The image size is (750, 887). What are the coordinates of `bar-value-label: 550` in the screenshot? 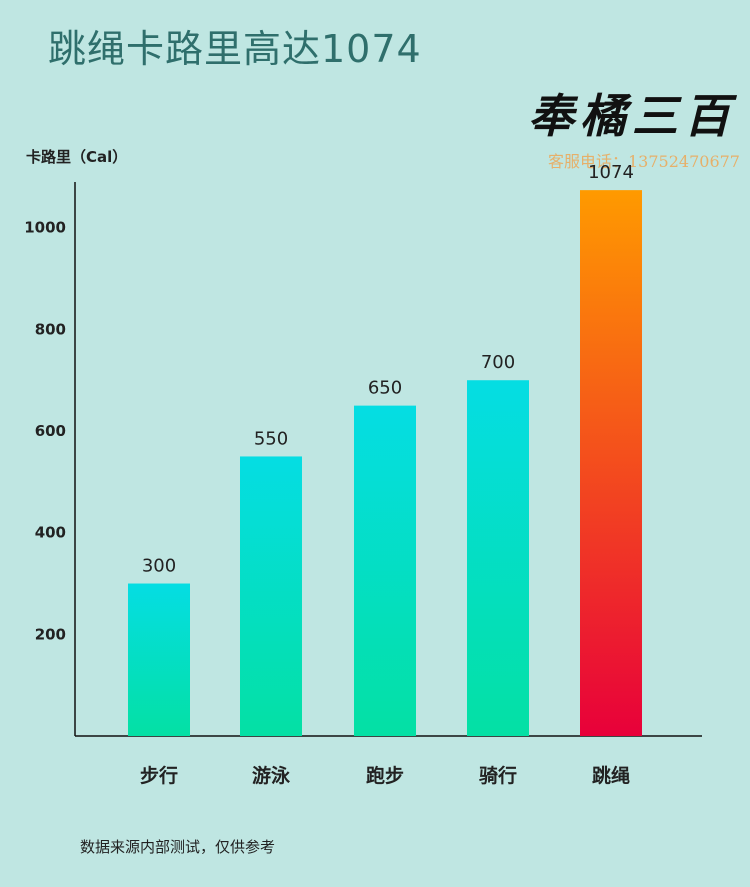 It's located at (271, 438).